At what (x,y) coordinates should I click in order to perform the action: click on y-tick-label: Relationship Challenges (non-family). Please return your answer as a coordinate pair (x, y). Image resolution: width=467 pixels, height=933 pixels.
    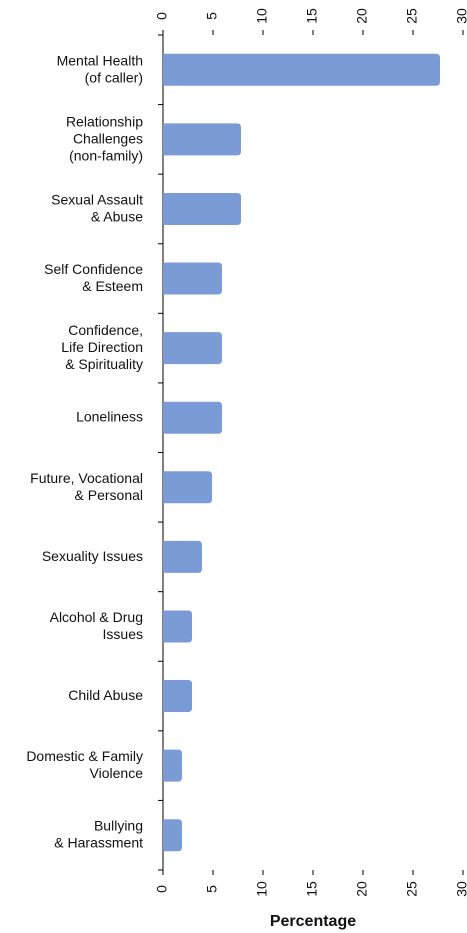
    Looking at the image, I should click on (104, 138).